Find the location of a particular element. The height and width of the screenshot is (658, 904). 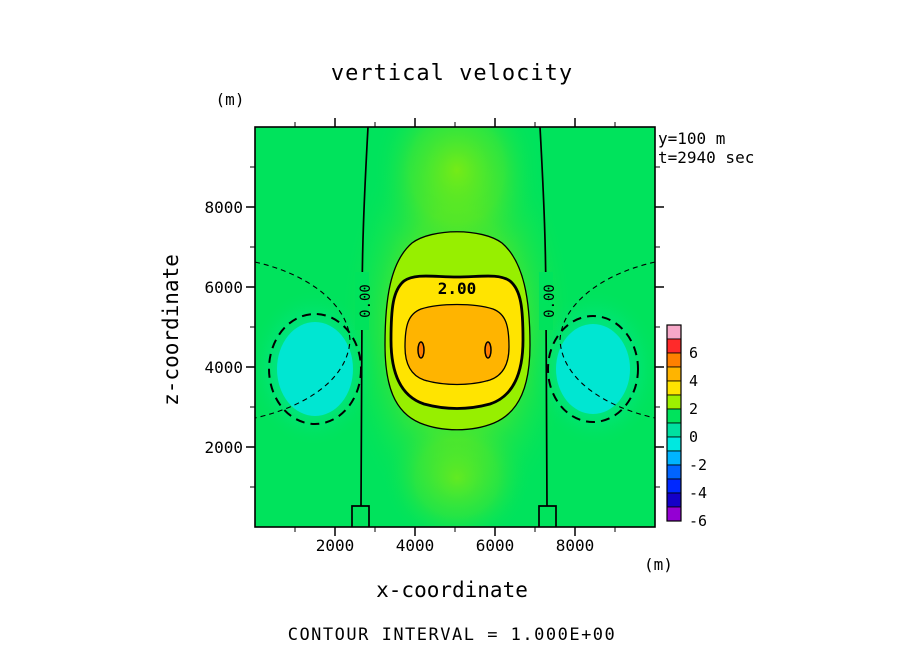

x-tick-2000: 2000 is located at coordinates (335, 545).